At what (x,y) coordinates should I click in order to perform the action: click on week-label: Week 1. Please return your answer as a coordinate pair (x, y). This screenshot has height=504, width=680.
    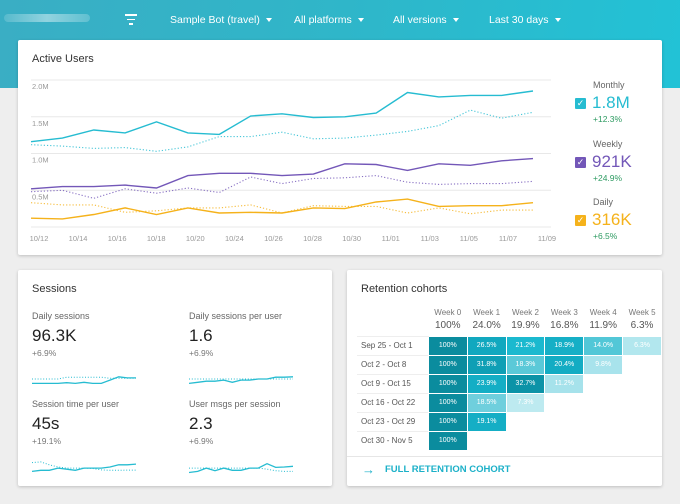
    Looking at the image, I should click on (487, 312).